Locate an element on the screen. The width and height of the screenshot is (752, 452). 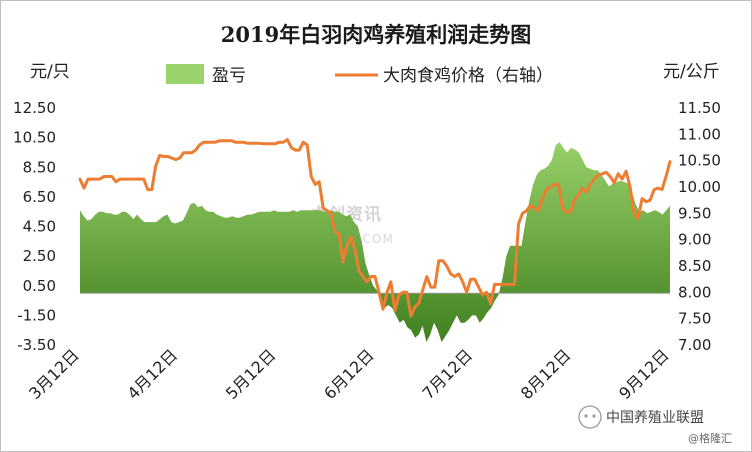
right-tick-label: 10.00 is located at coordinates (699, 187).